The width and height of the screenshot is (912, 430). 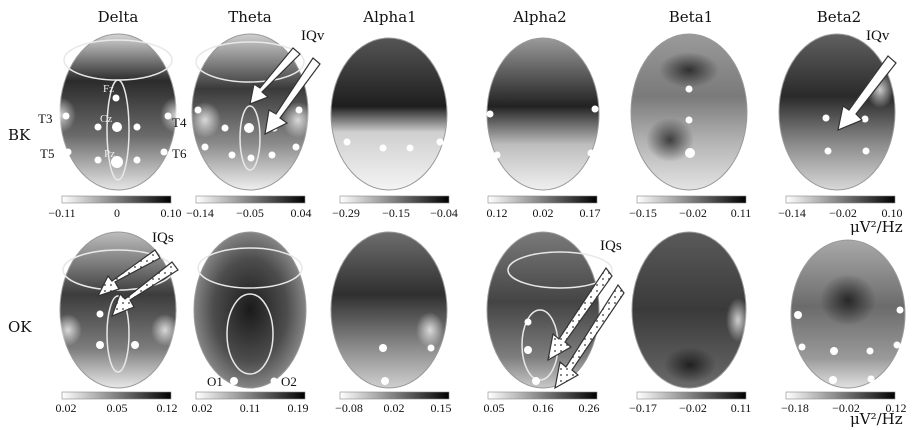 I want to click on tick-label: 0.04, so click(x=301, y=213).